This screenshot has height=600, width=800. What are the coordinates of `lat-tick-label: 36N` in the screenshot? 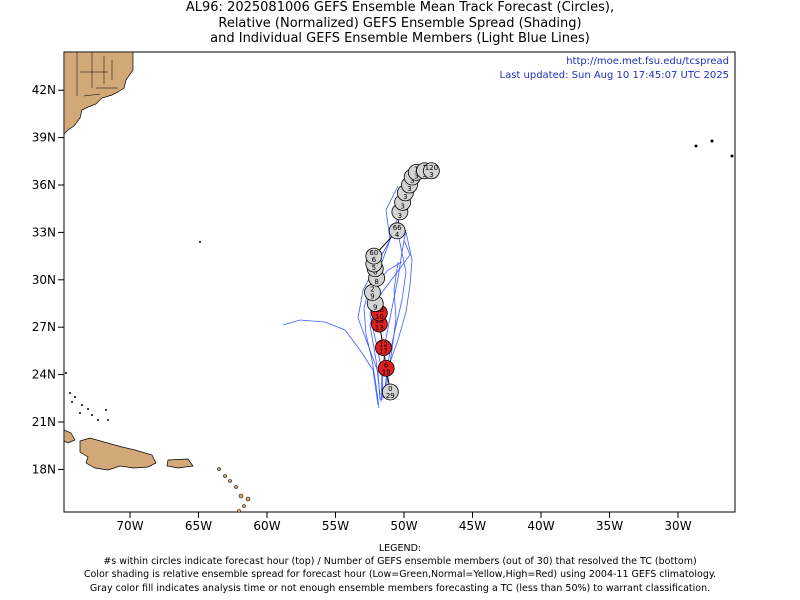 It's located at (44, 185).